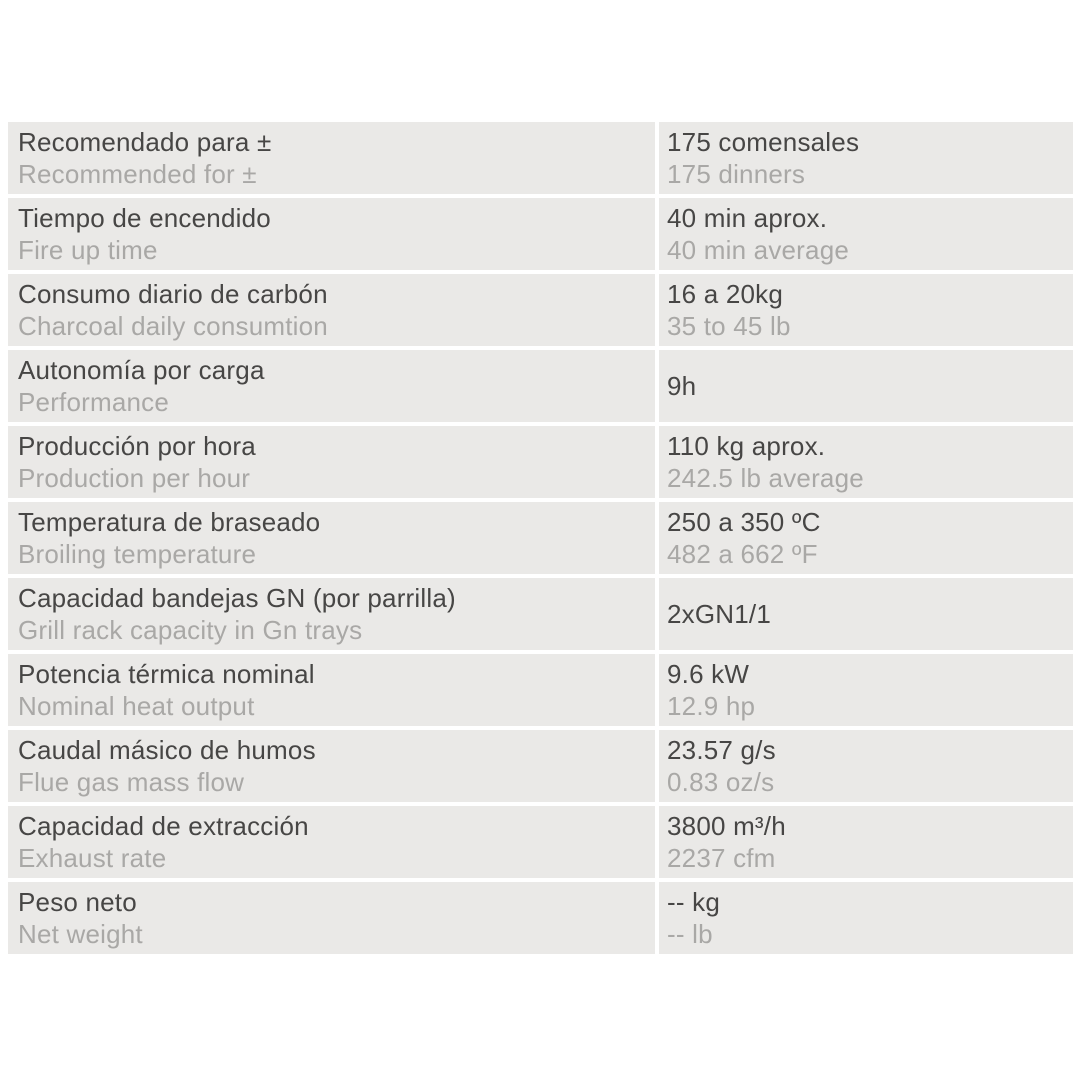 This screenshot has width=1080, height=1080. I want to click on value-secondary: 0.83 oz/s, so click(721, 782).